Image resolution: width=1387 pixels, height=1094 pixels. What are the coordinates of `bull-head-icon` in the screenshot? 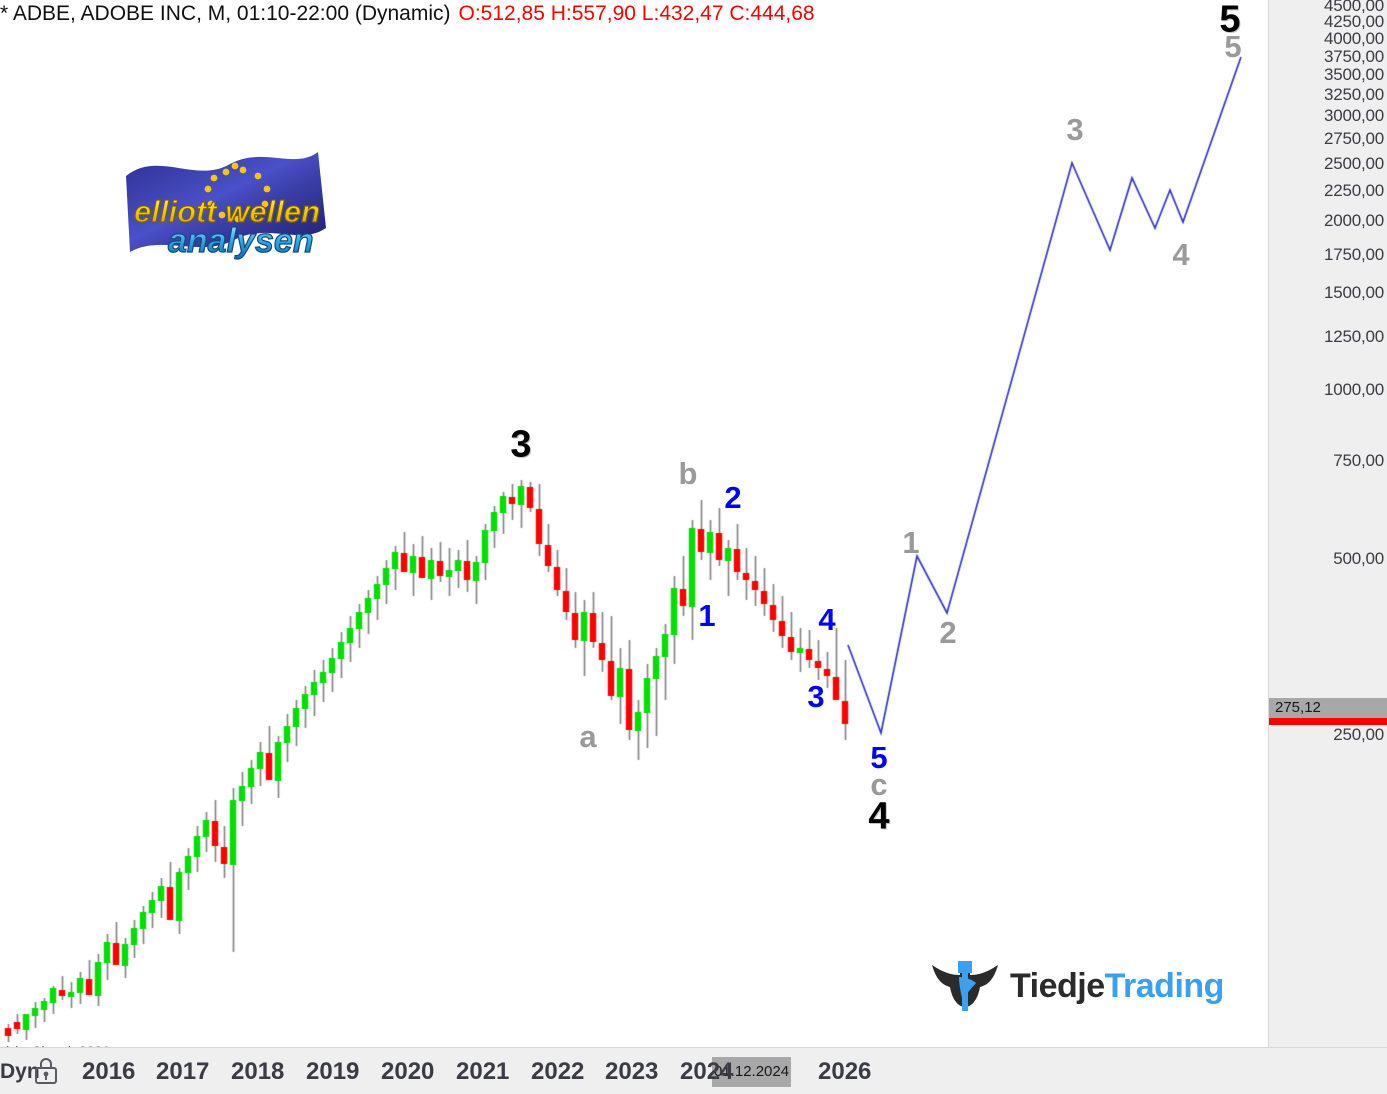 It's located at (965, 986).